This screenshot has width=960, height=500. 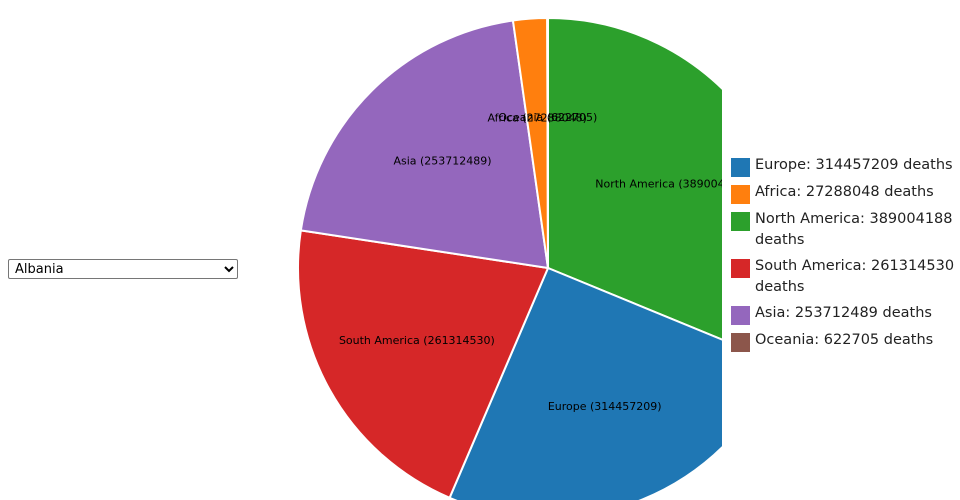 What do you see at coordinates (605, 406) in the screenshot?
I see `pie-label-europe: Europe (314457209)` at bounding box center [605, 406].